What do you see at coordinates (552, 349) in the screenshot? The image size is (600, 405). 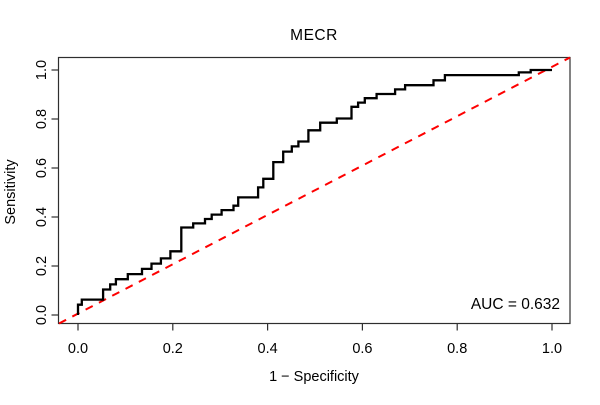 I see `x-axis-tick-label: 1.0` at bounding box center [552, 349].